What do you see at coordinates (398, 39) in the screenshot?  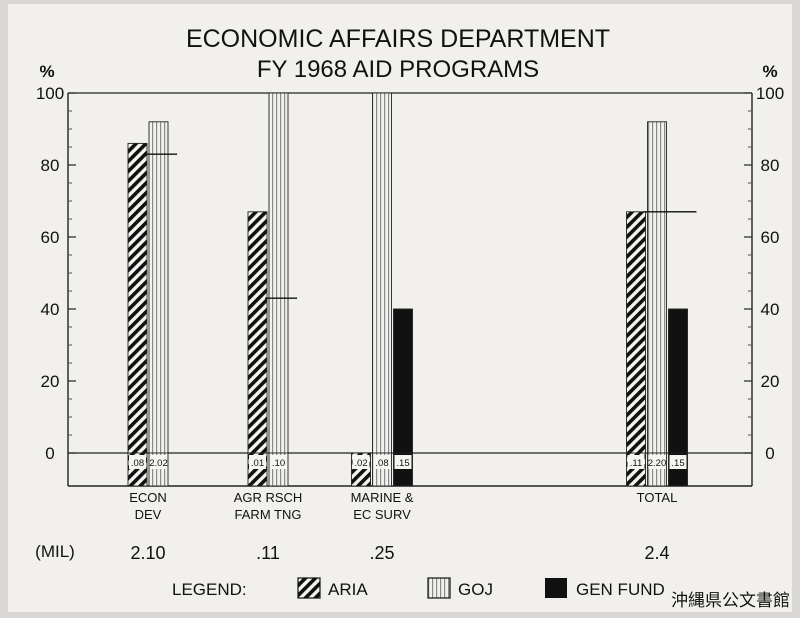 I see `chart-title-line-1: ECONOMIC AFFAIRS DEPARTMENT` at bounding box center [398, 39].